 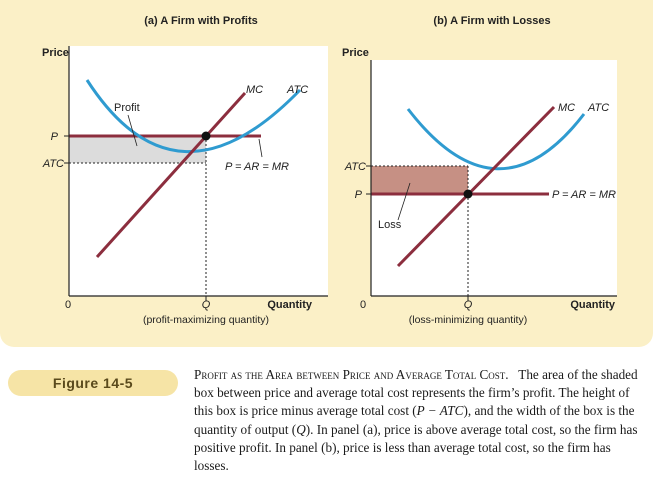 I want to click on loss-area, so click(x=419, y=180).